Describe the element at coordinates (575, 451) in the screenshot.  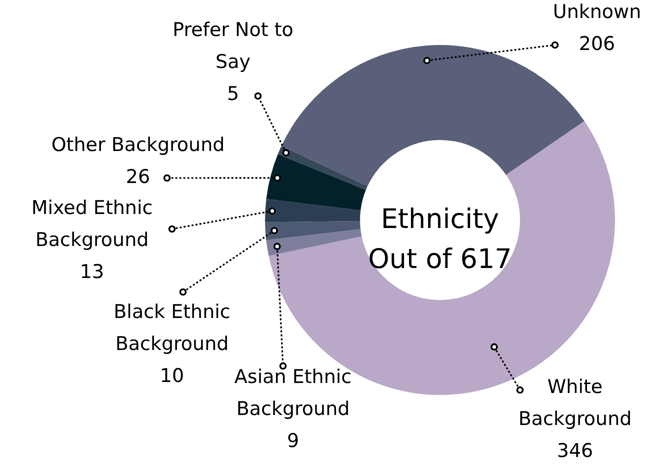
I see `data-label: 346` at that location.